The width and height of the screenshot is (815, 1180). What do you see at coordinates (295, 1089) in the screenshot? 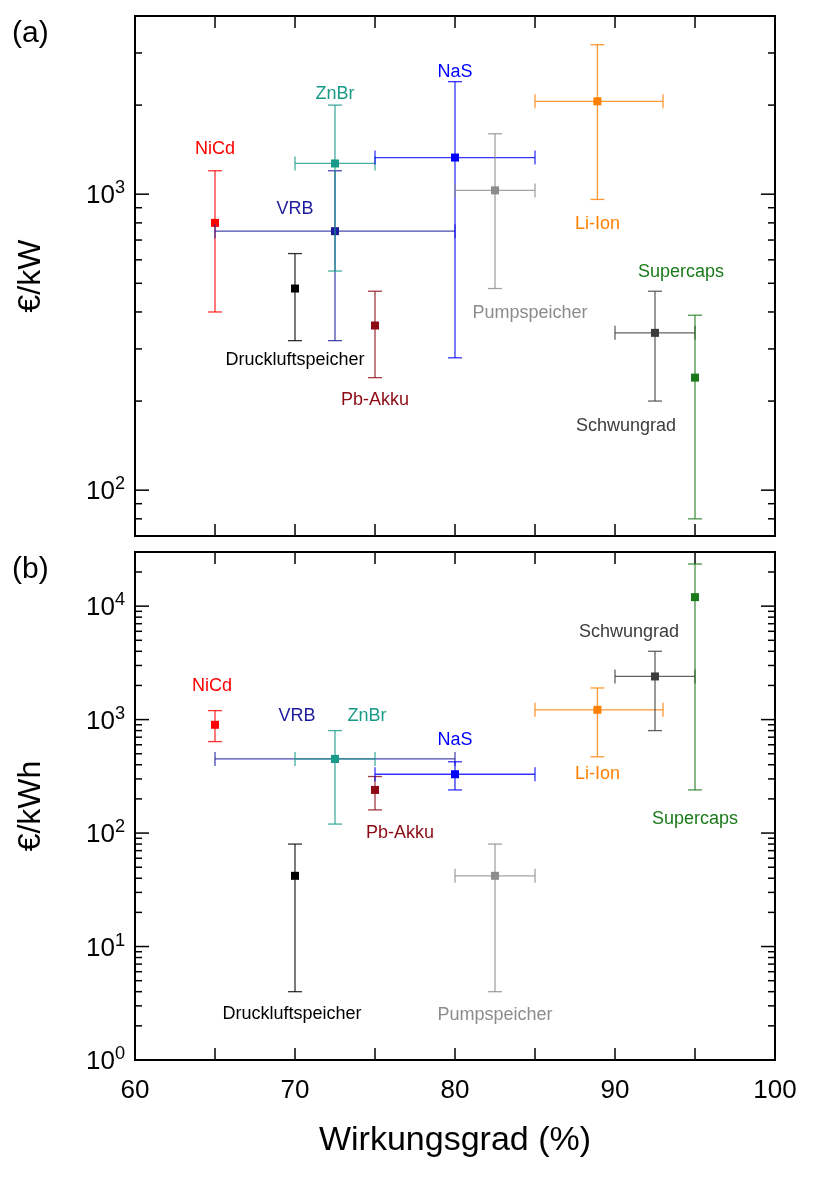
I see `x-tick-label: 70` at bounding box center [295, 1089].